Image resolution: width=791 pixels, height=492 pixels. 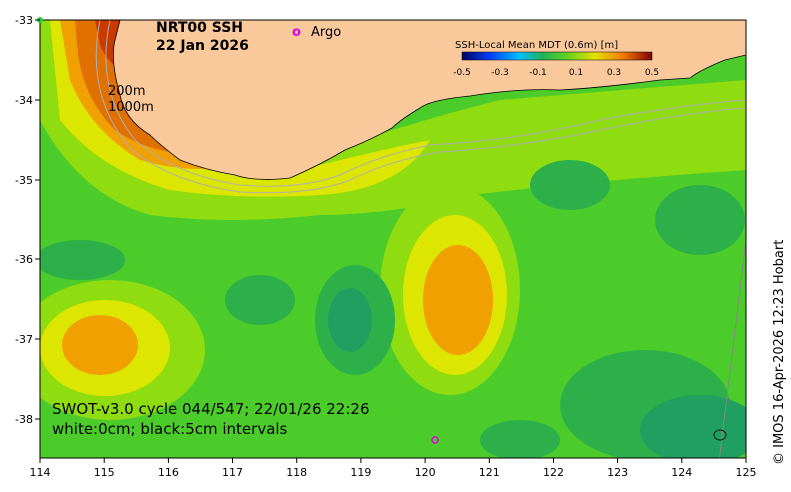 I want to click on x-tick: 120, so click(x=425, y=468).